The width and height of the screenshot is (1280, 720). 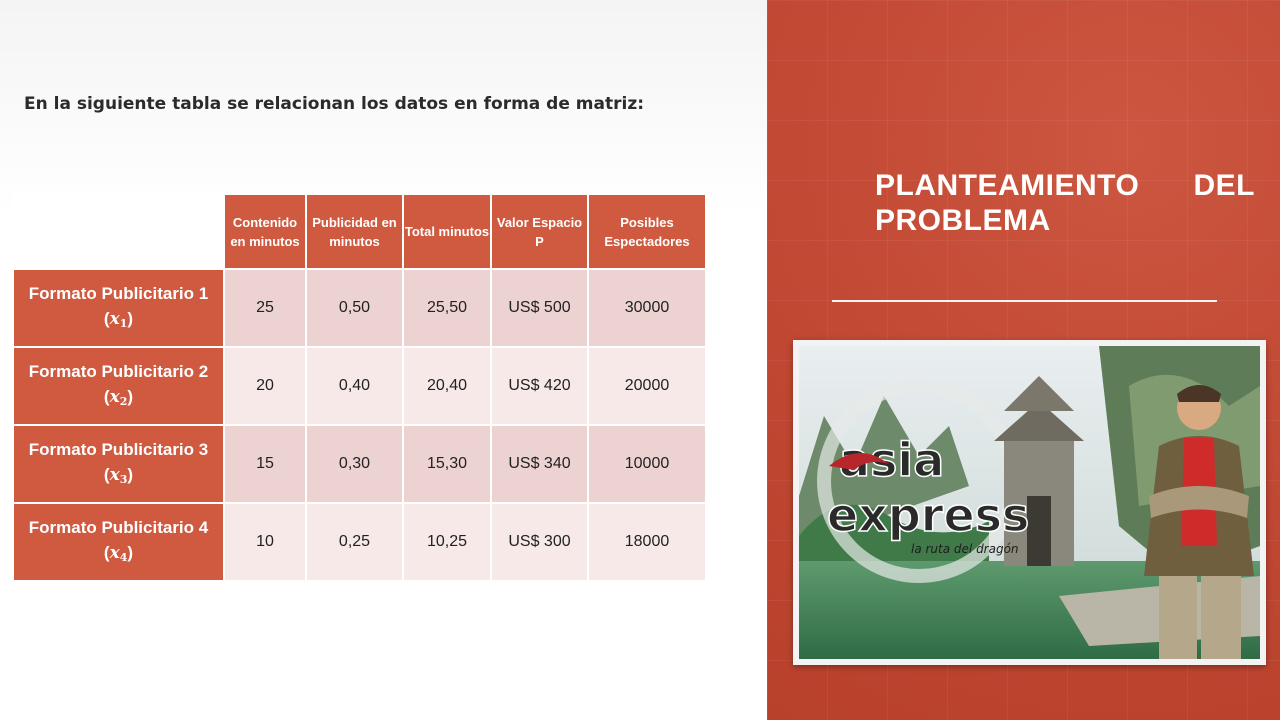 I want to click on col-header-contenido: Contenido en minutos, so click(x=265, y=231).